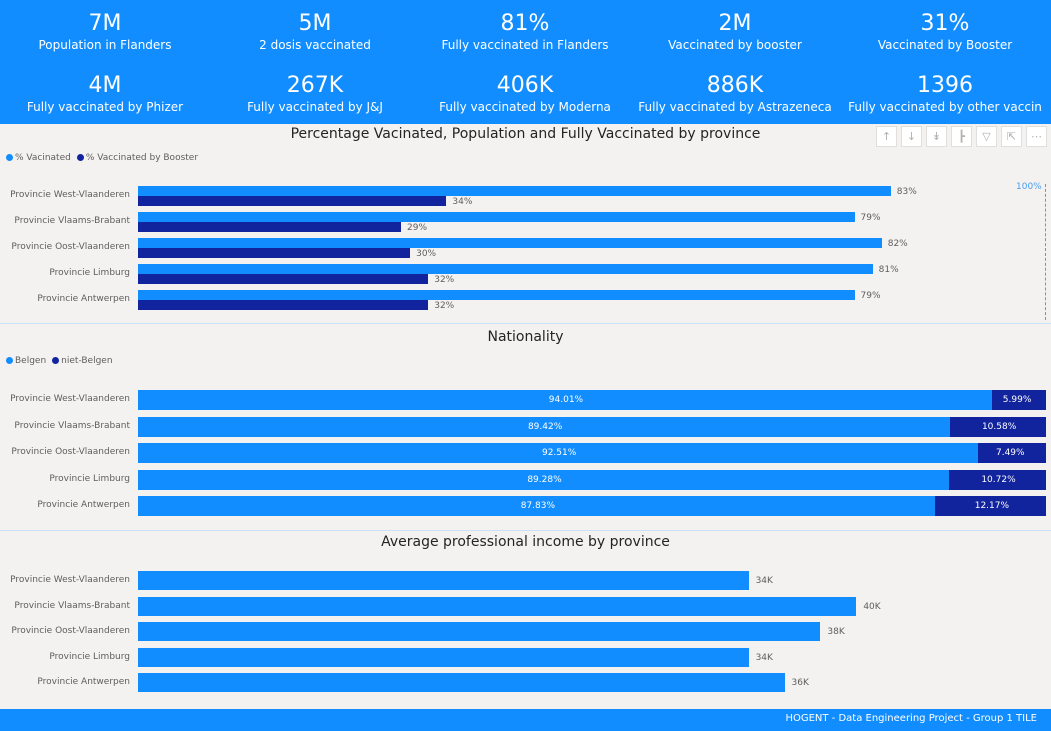  Describe the element at coordinates (105, 85) in the screenshot. I see `kpi-value: 4M` at that location.